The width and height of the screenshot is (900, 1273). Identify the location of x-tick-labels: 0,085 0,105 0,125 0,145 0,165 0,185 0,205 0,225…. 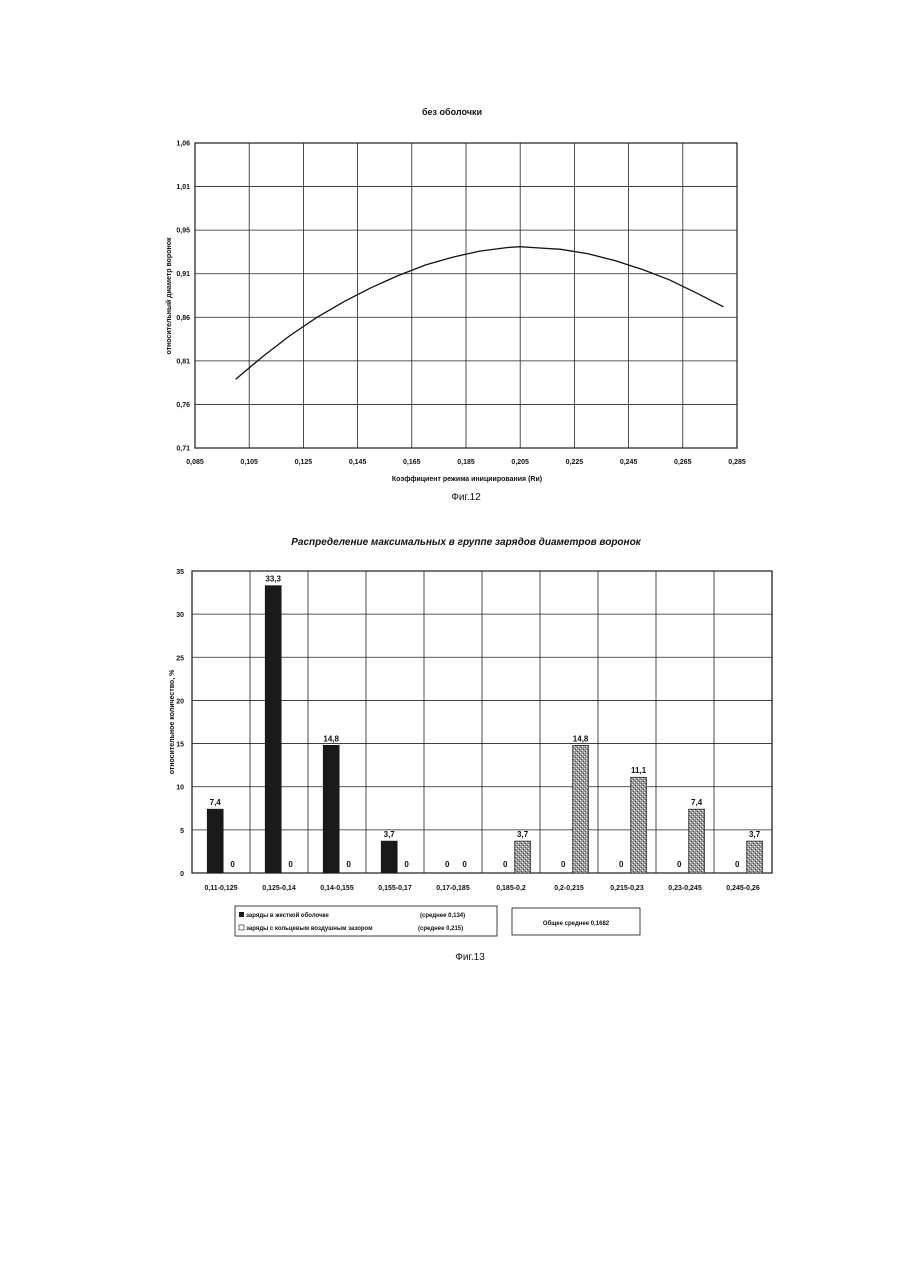
(466, 462).